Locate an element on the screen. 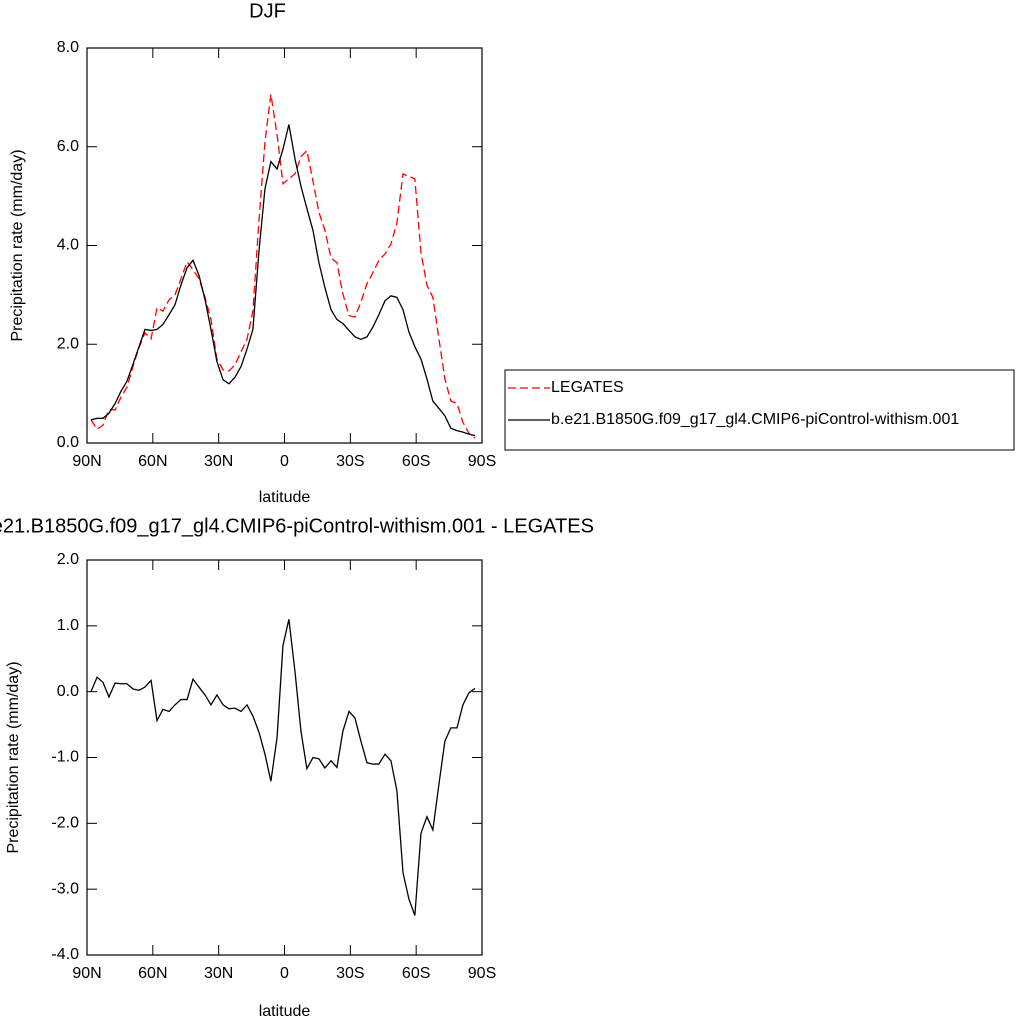 The image size is (1024, 1024). chart-title: DJF is located at coordinates (267, 11).